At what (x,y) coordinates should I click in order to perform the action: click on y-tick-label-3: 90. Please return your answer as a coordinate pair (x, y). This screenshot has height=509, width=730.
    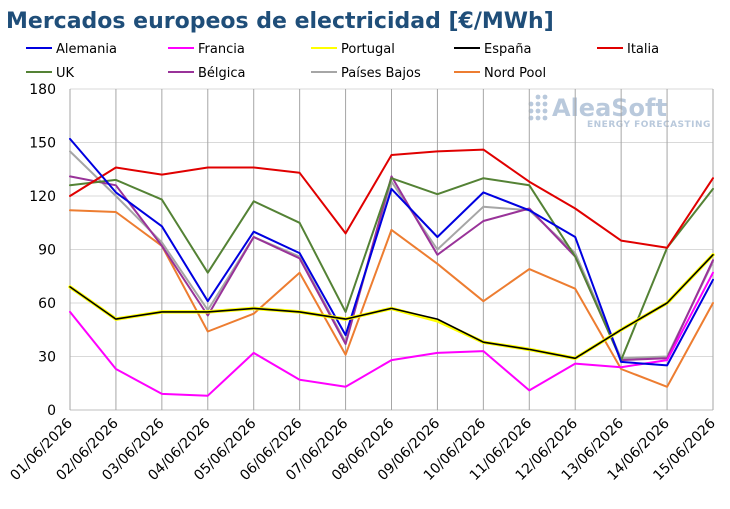
    Looking at the image, I should click on (47, 251).